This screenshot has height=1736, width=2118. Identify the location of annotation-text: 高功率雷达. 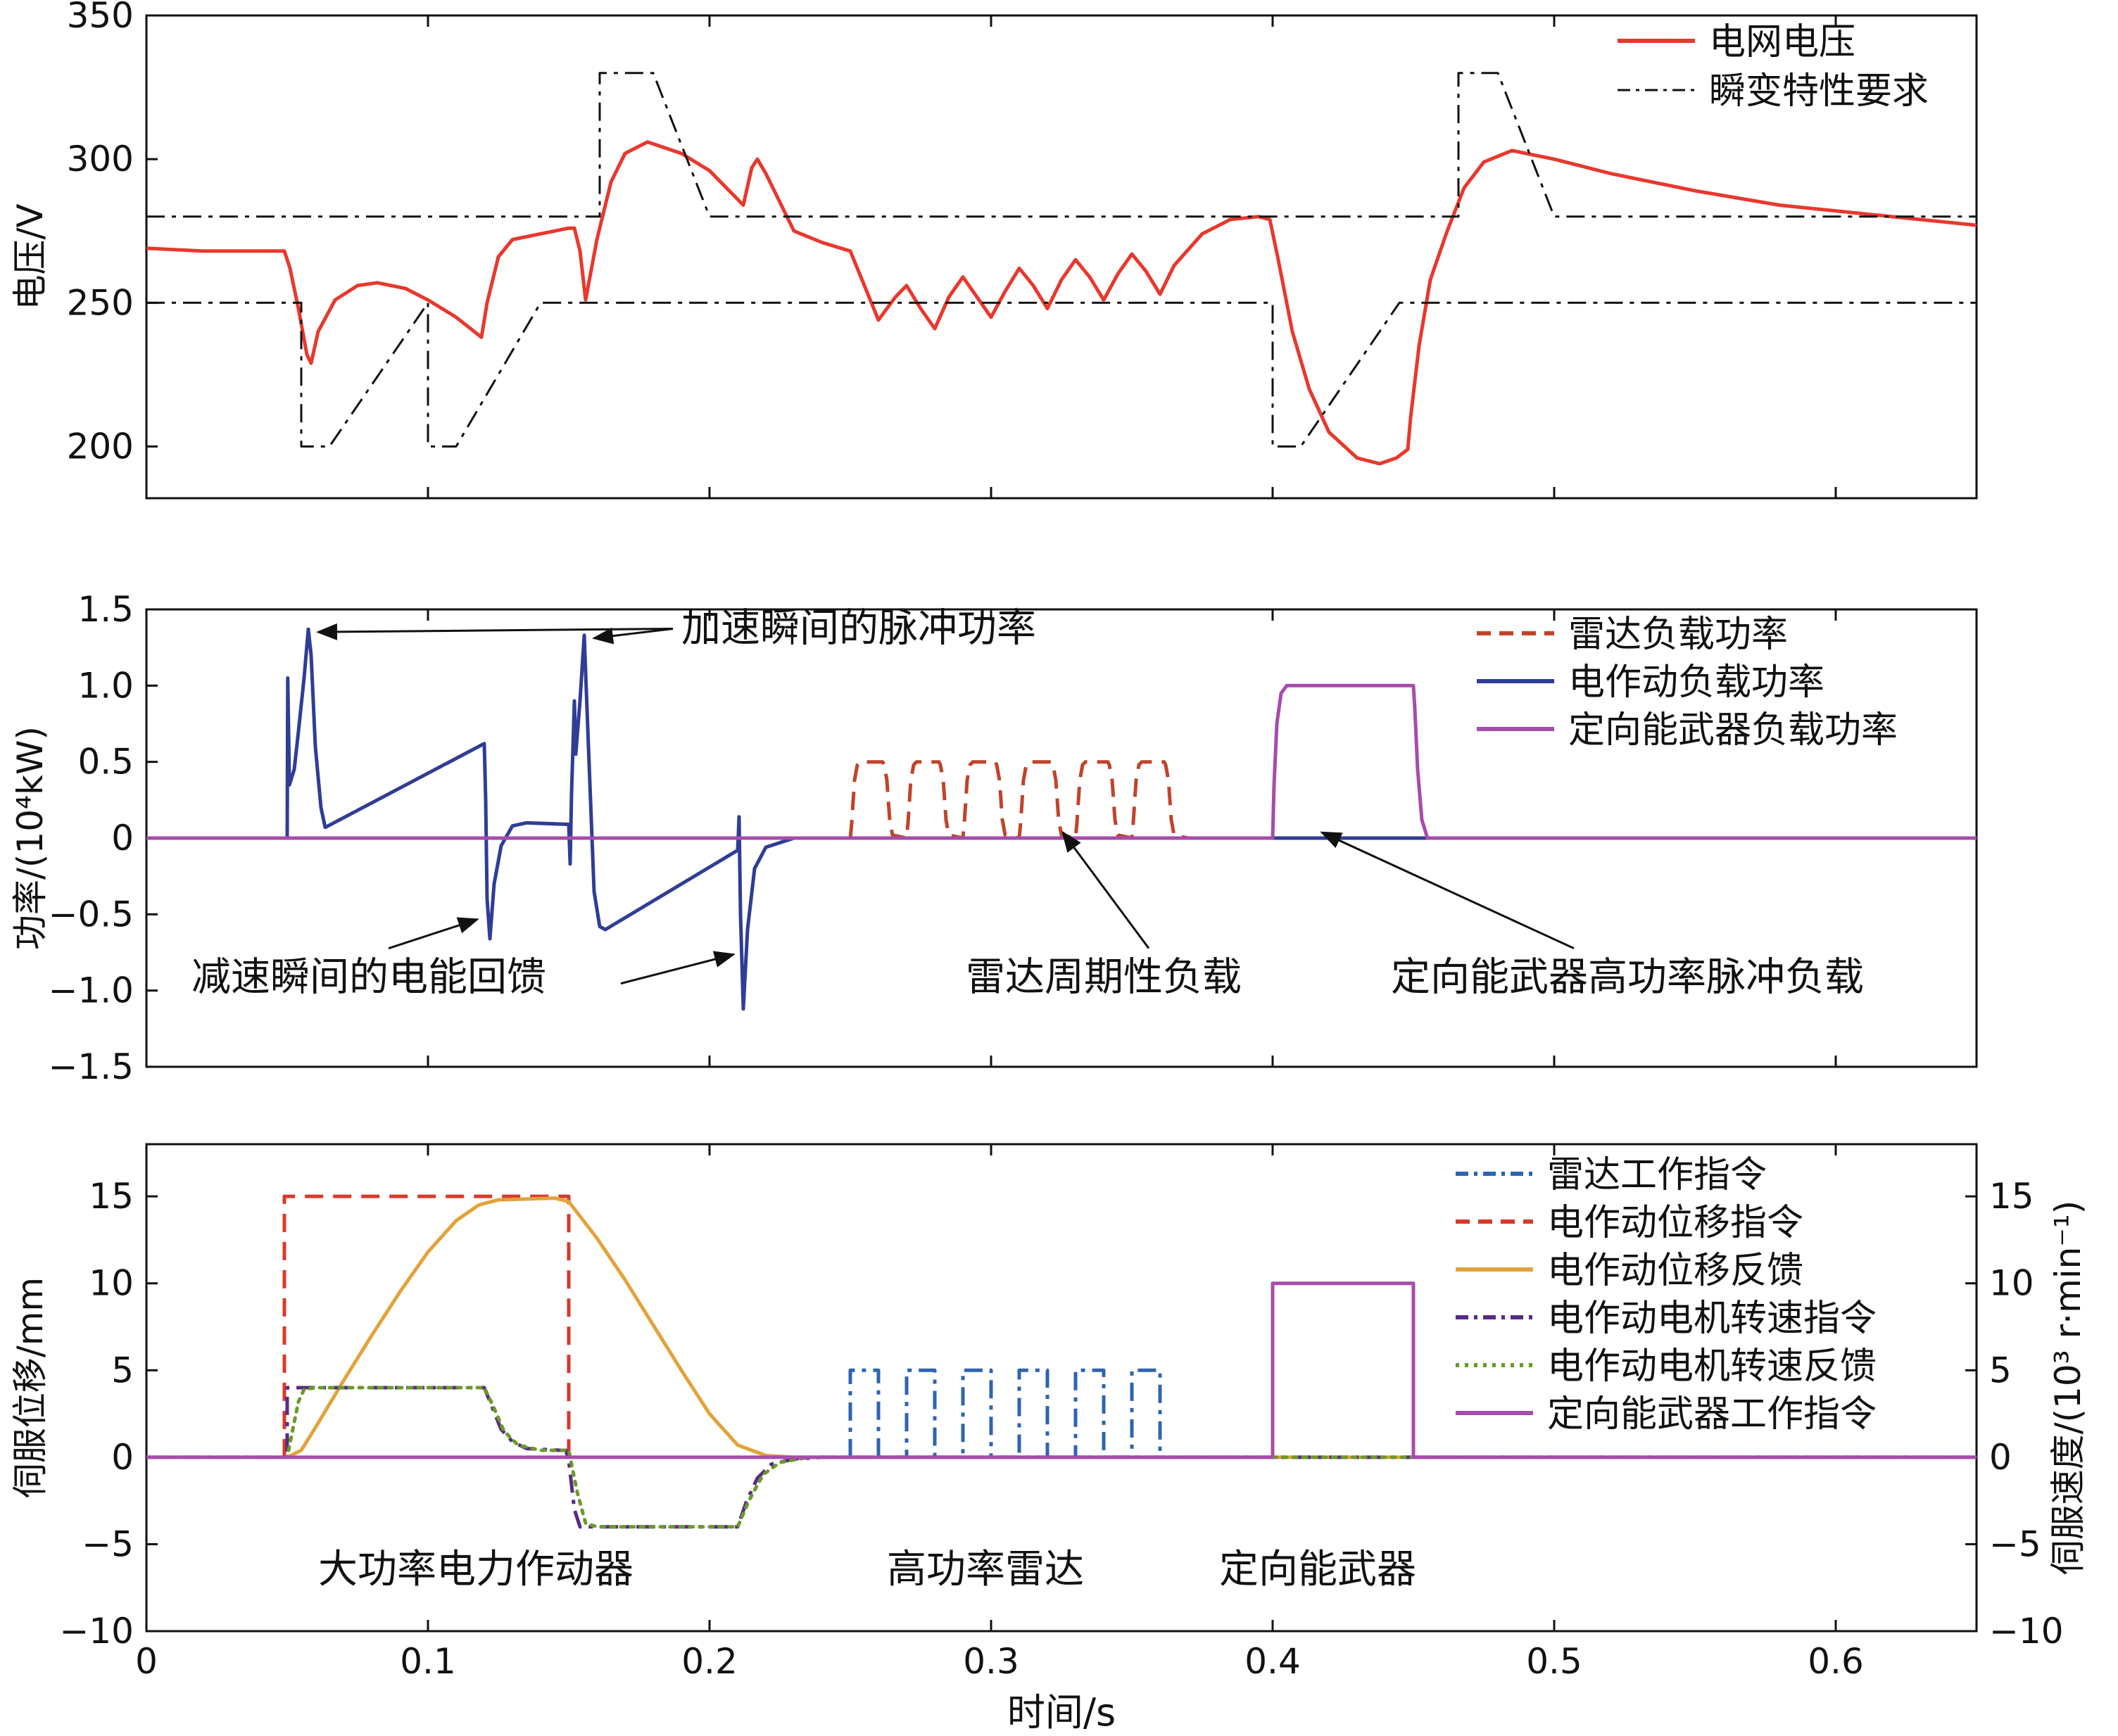
(985, 1569).